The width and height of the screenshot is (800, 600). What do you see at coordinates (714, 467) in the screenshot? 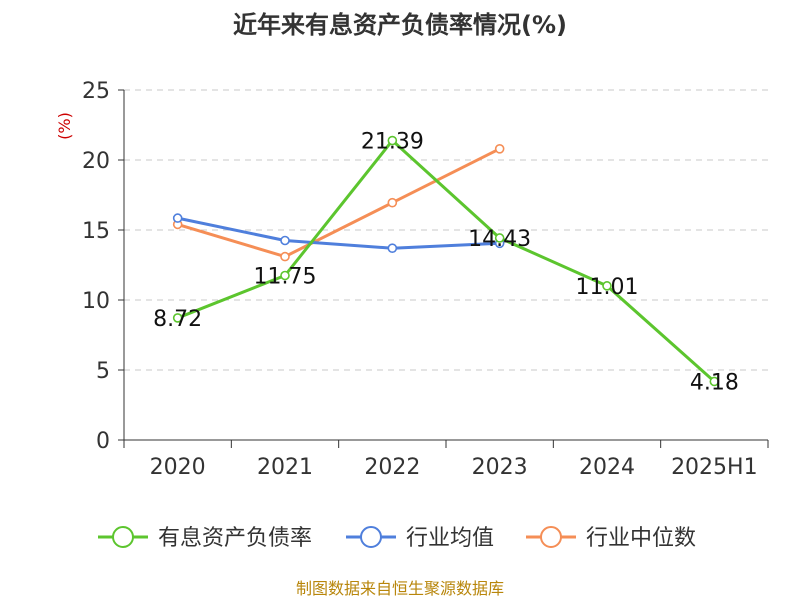
I see `x-tick-label: 2025H1` at bounding box center [714, 467].